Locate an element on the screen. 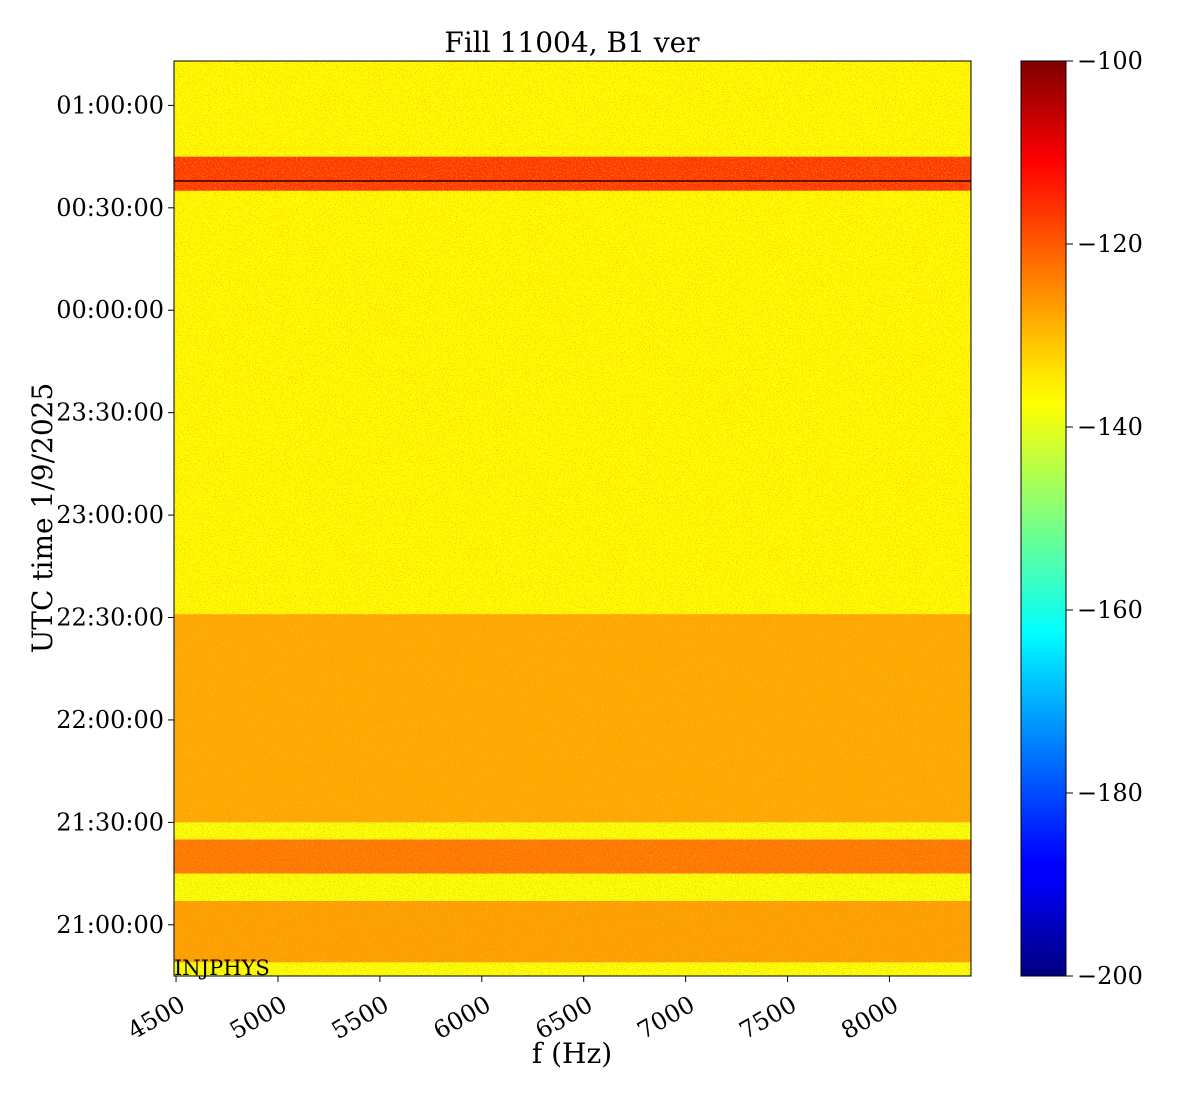 Image resolution: width=1200 pixels, height=1100 pixels. injphys-annotation: INJPHYS is located at coordinates (222, 968).